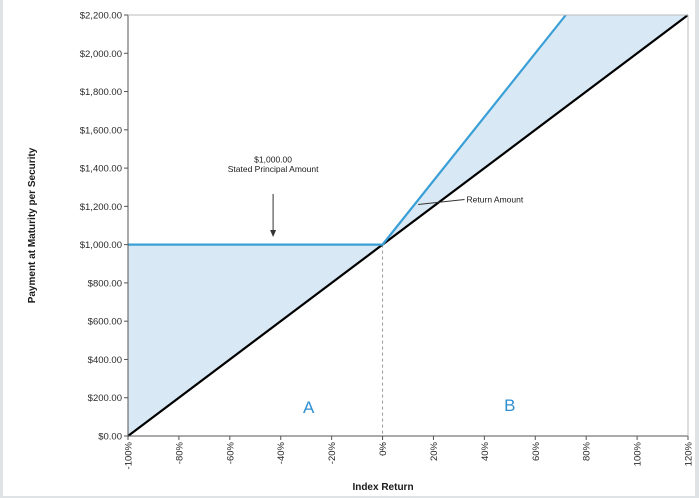 This screenshot has height=498, width=699. What do you see at coordinates (32, 225) in the screenshot?
I see `y-axis-title: Payment at Maturity per Security` at bounding box center [32, 225].